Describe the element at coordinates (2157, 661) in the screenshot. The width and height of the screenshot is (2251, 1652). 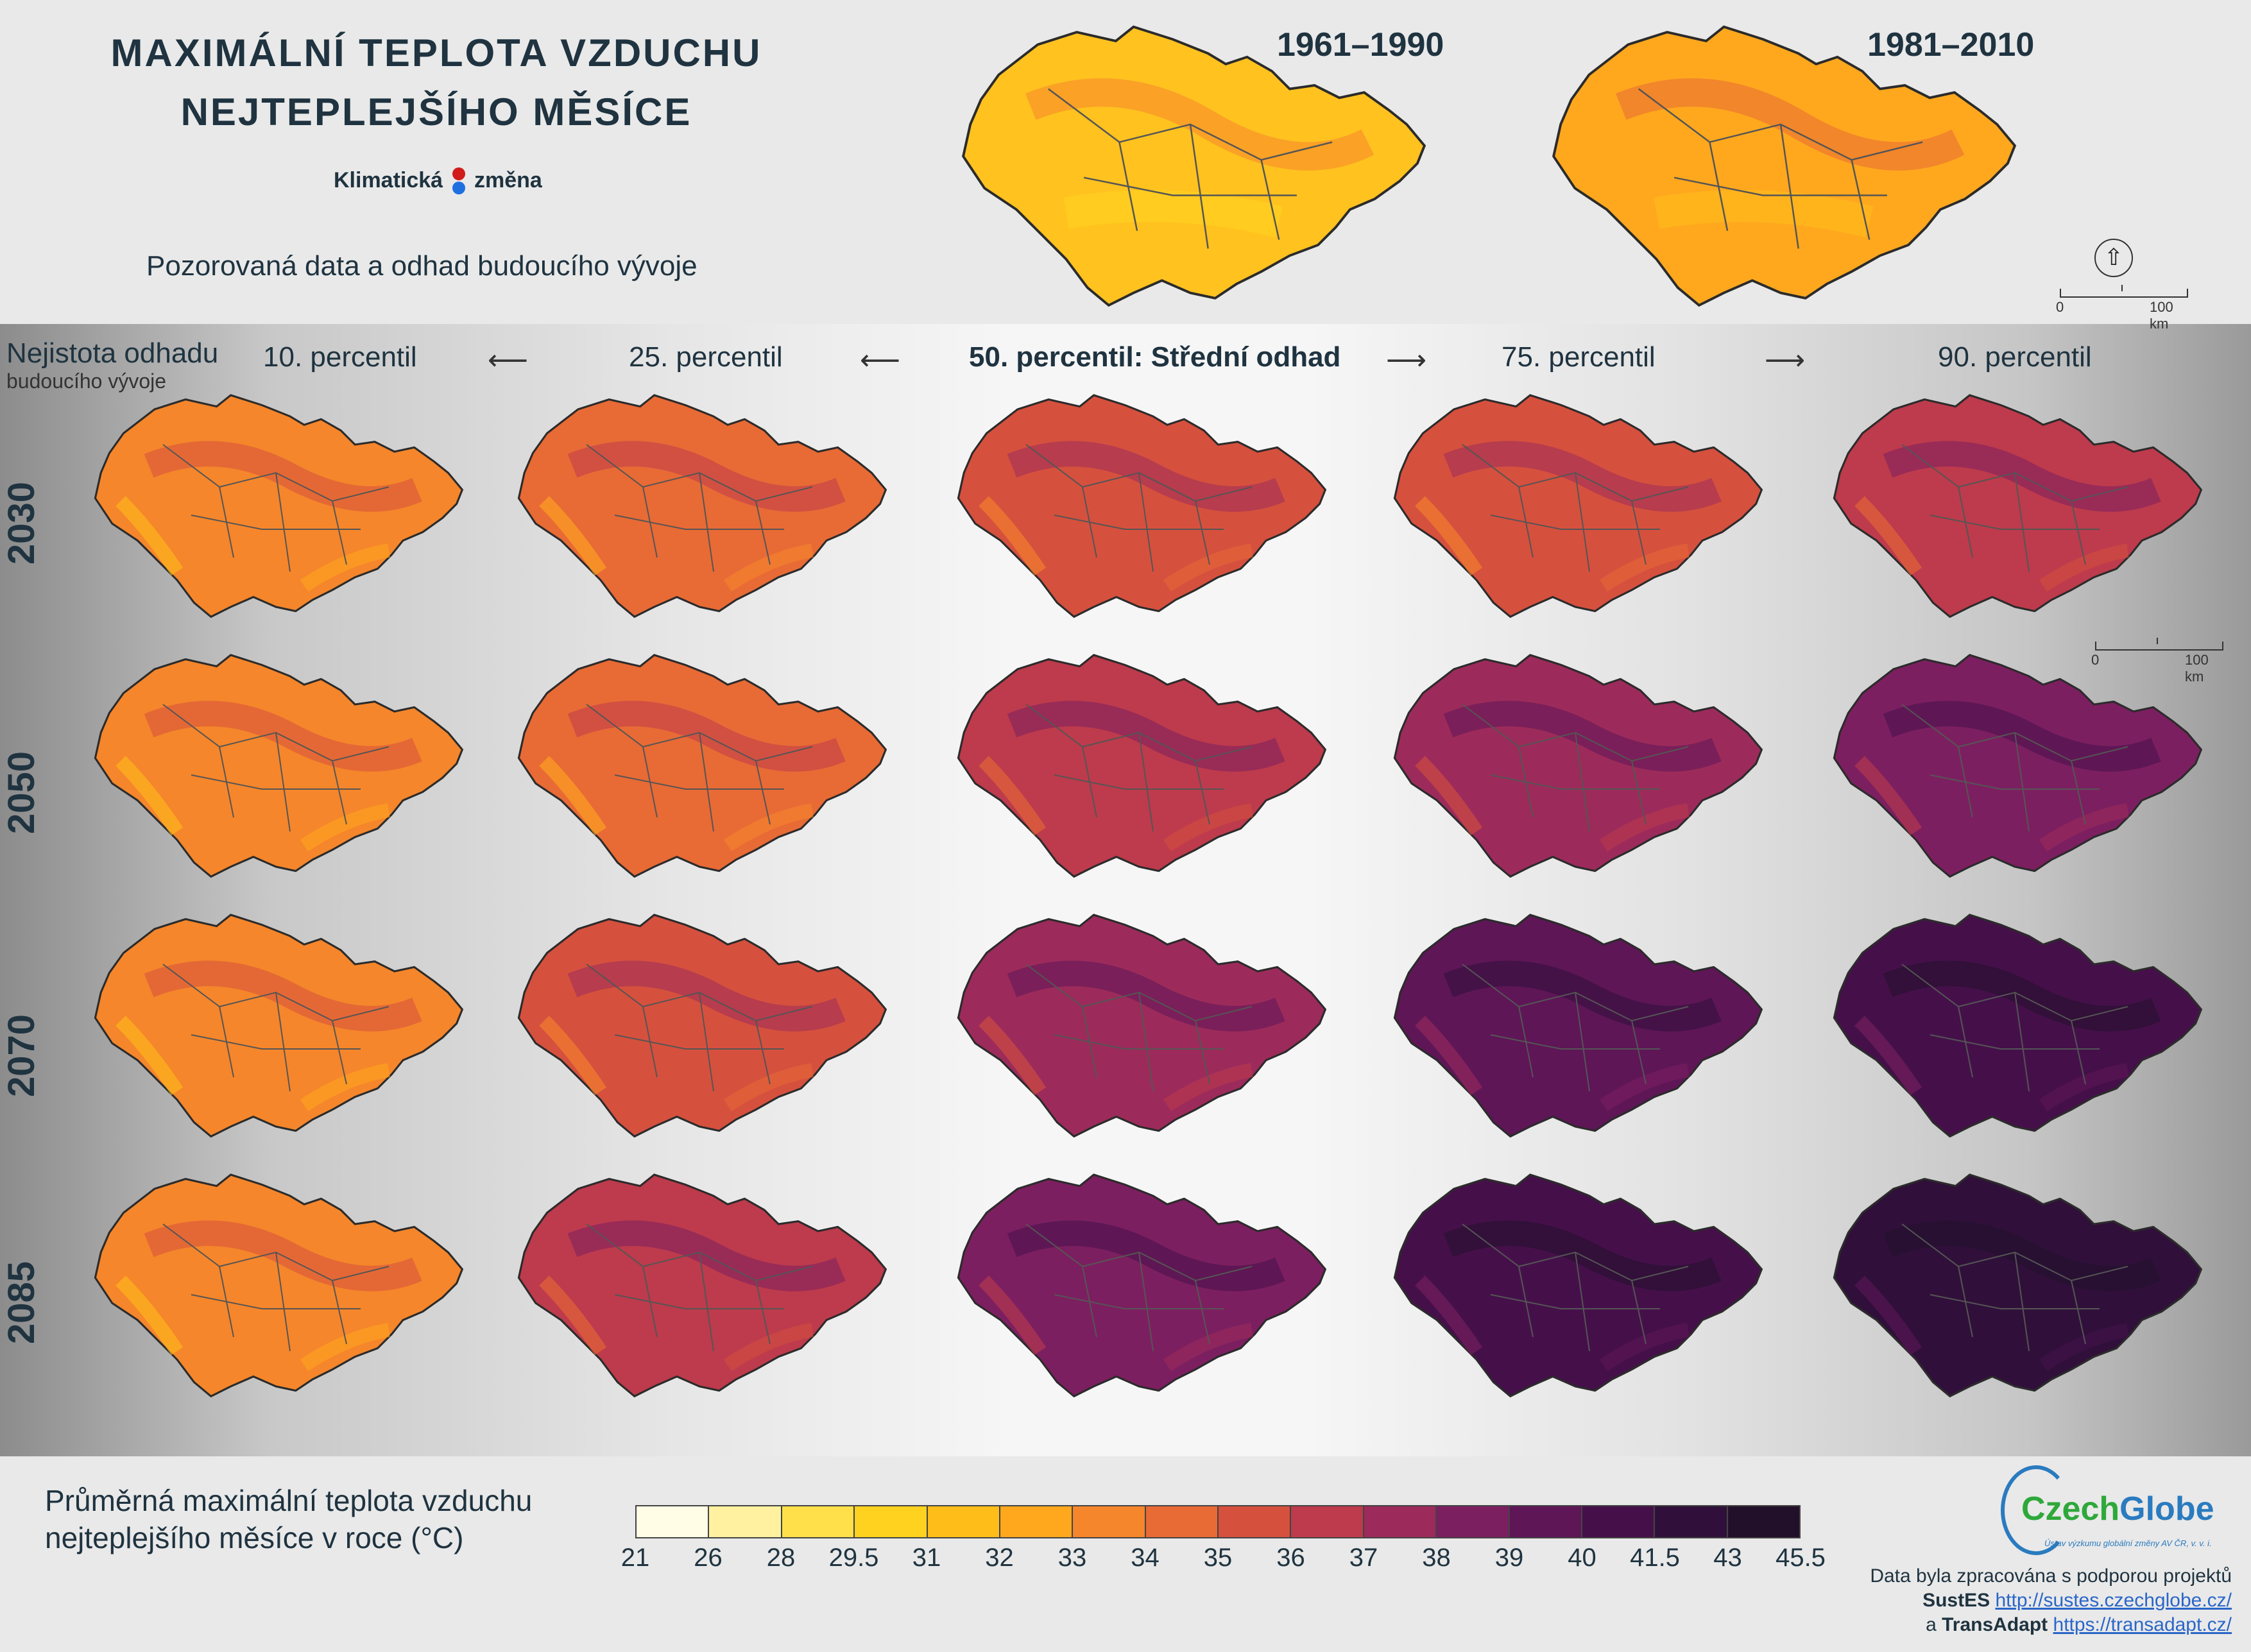
I see `scale-bar-grid: 0 100 km` at that location.